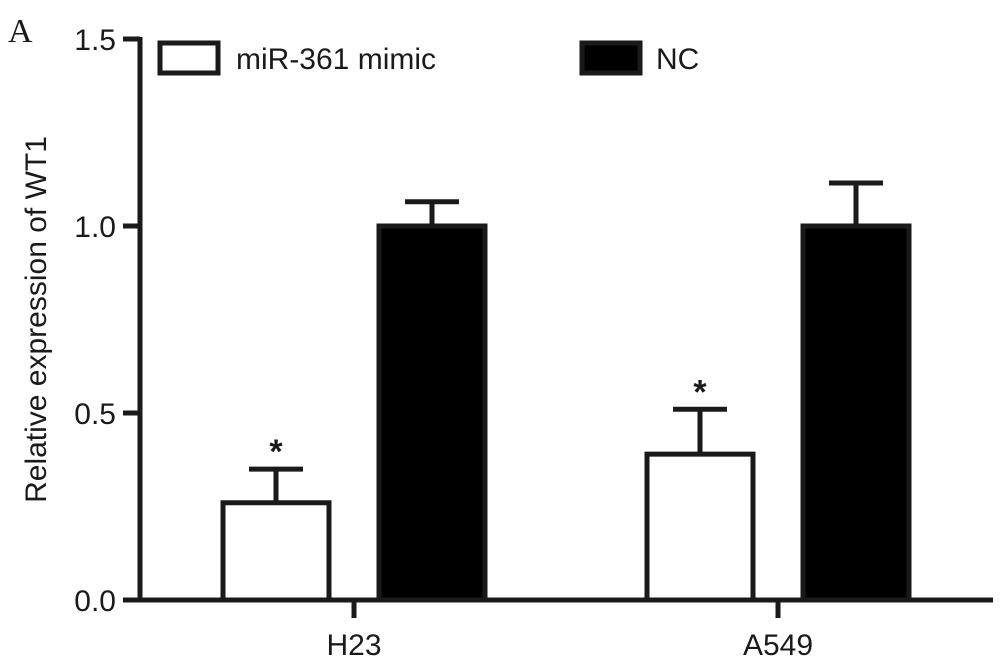 The width and height of the screenshot is (1003, 667). What do you see at coordinates (611, 58) in the screenshot?
I see `legend-swatch-nc` at bounding box center [611, 58].